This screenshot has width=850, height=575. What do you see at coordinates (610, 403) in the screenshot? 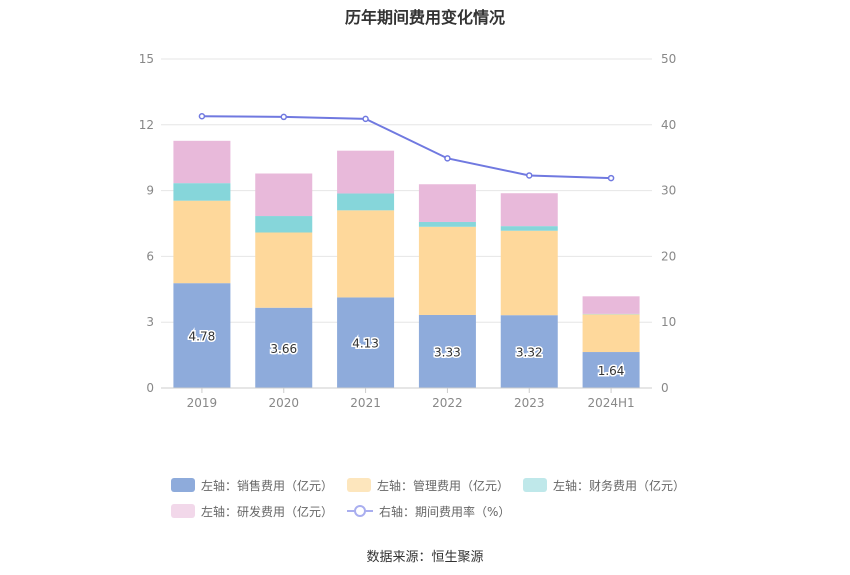
I see `x-tick-label: 2024H1` at bounding box center [610, 403].